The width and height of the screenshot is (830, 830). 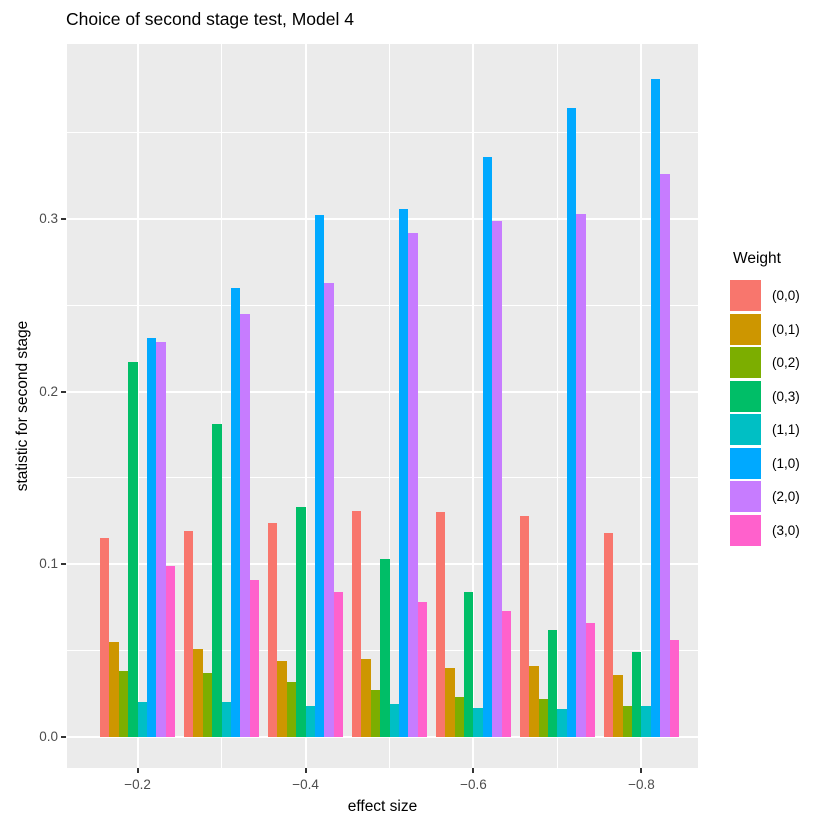 What do you see at coordinates (765, 496) in the screenshot?
I see `legend-item: (2,0)` at bounding box center [765, 496].